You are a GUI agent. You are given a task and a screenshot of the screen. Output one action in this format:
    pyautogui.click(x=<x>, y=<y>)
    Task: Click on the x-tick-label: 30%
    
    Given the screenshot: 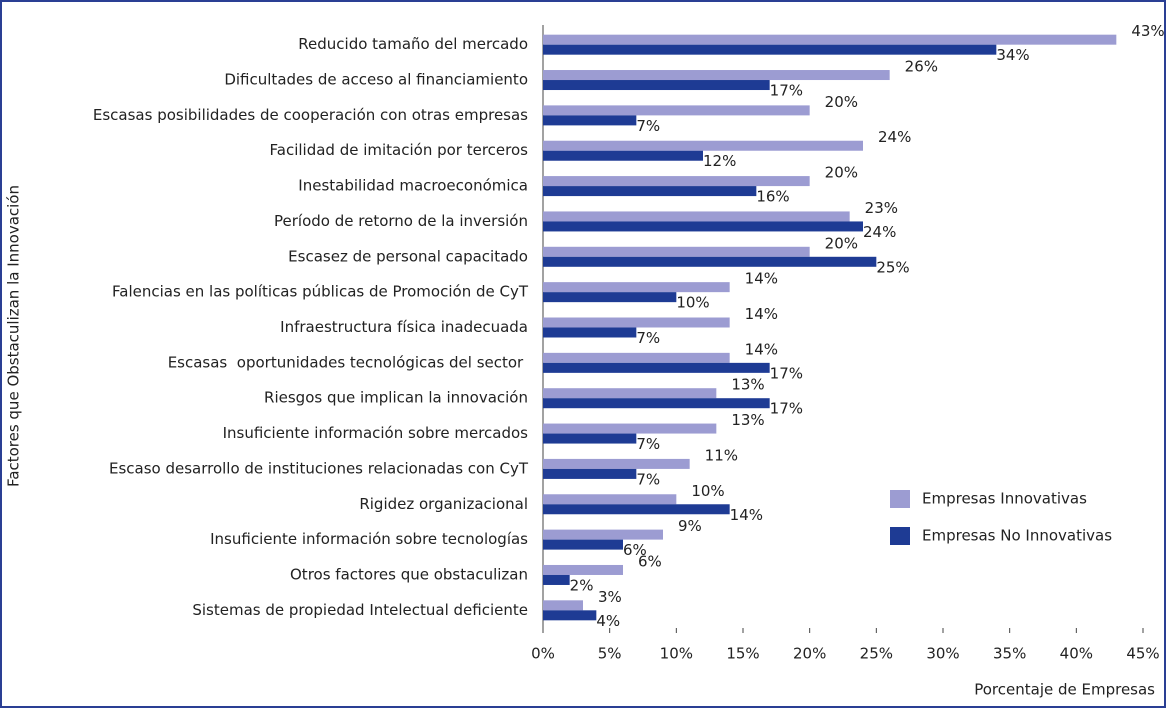 What is the action you would take?
    pyautogui.click(x=942, y=654)
    